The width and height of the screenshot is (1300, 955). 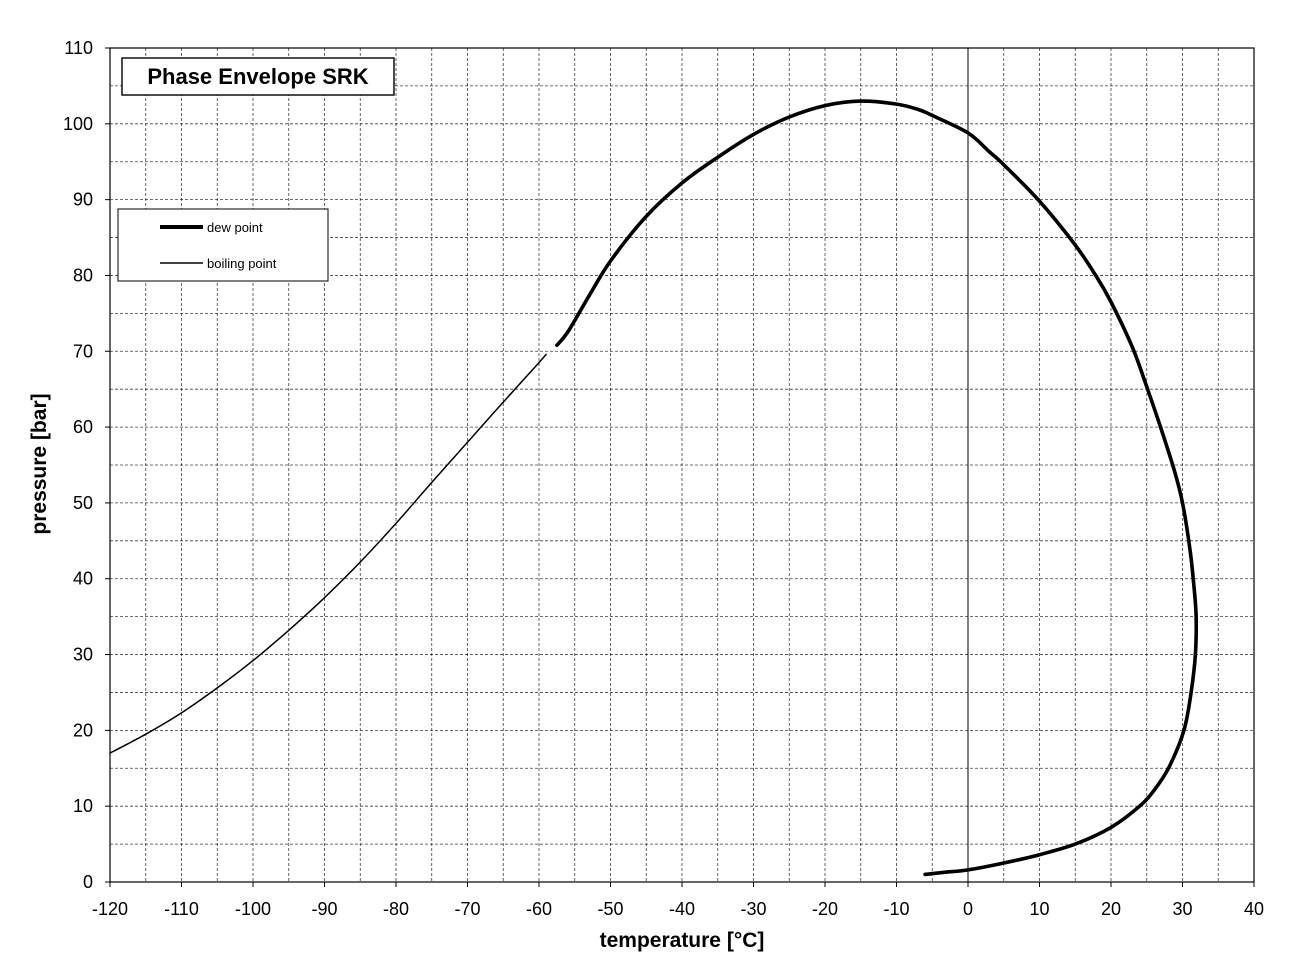 I want to click on y-tick-label: 10, so click(x=83, y=806).